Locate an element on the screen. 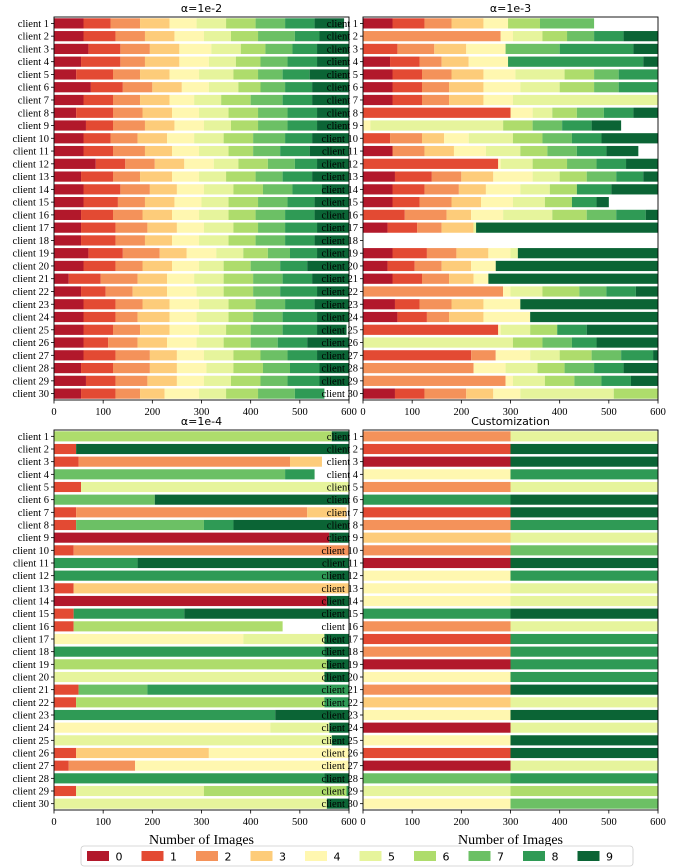  y-tick-label: client 19 is located at coordinates (340, 665).